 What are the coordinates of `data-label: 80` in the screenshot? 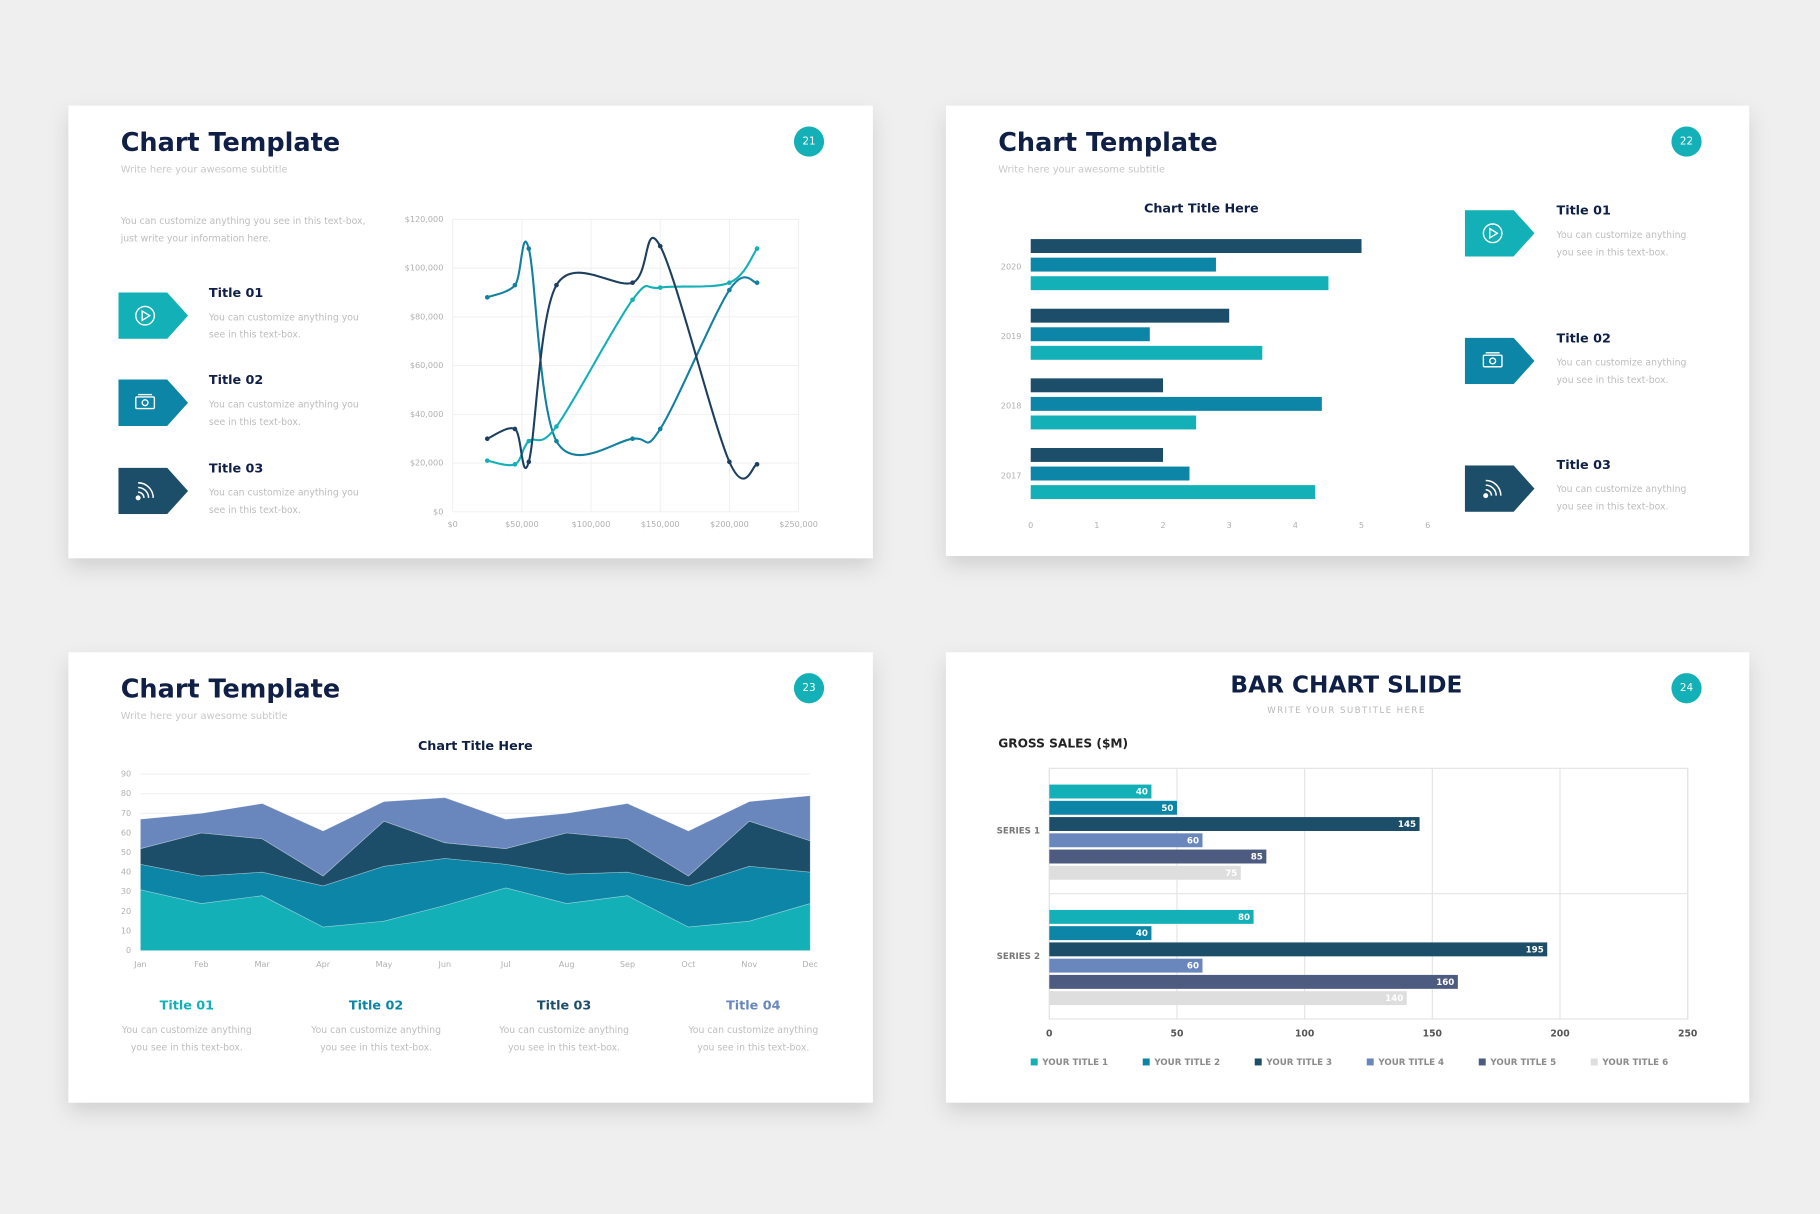 It's located at (1244, 918).